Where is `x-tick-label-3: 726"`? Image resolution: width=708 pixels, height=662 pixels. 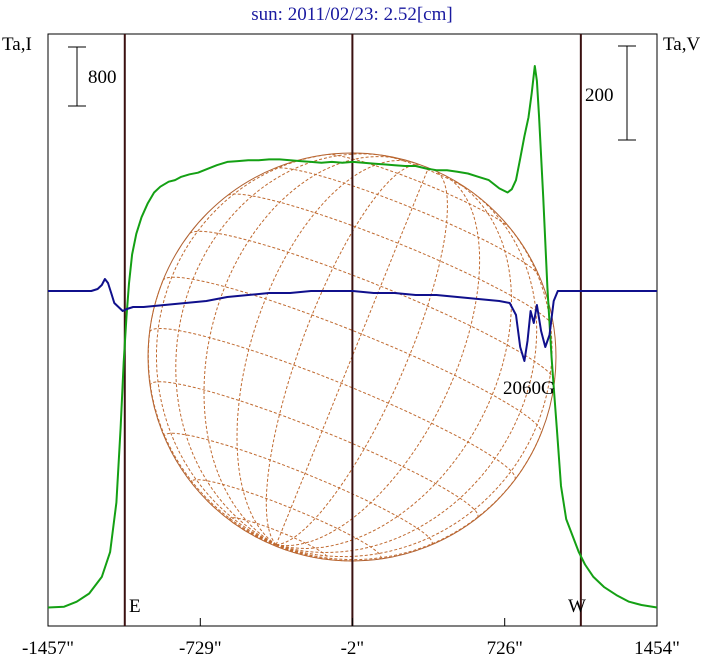
x-tick-label-3: 726" is located at coordinates (505, 648).